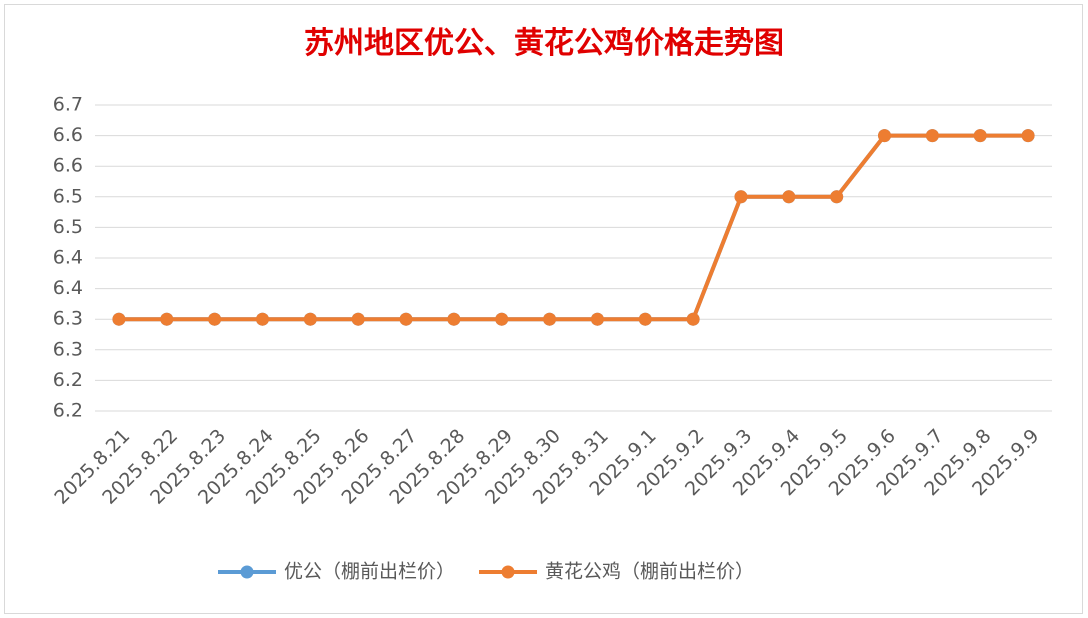 Image resolution: width=1088 pixels, height=618 pixels. Describe the element at coordinates (68, 105) in the screenshot. I see `y-tick-label: 6.7` at that location.